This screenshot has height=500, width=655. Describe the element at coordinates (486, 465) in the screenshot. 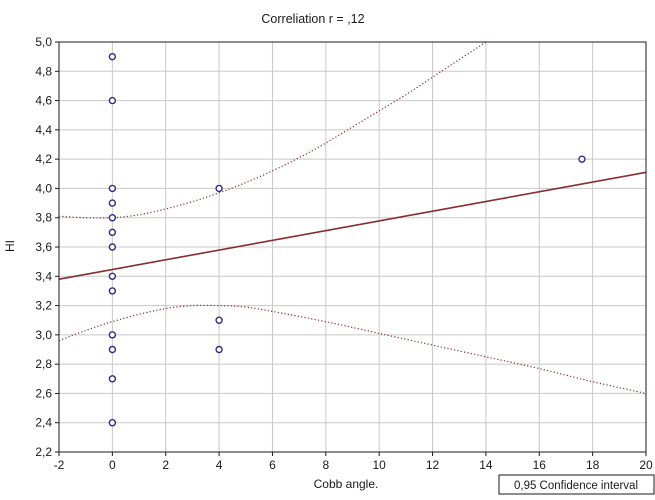

I see `x-tick-label: 14` at that location.